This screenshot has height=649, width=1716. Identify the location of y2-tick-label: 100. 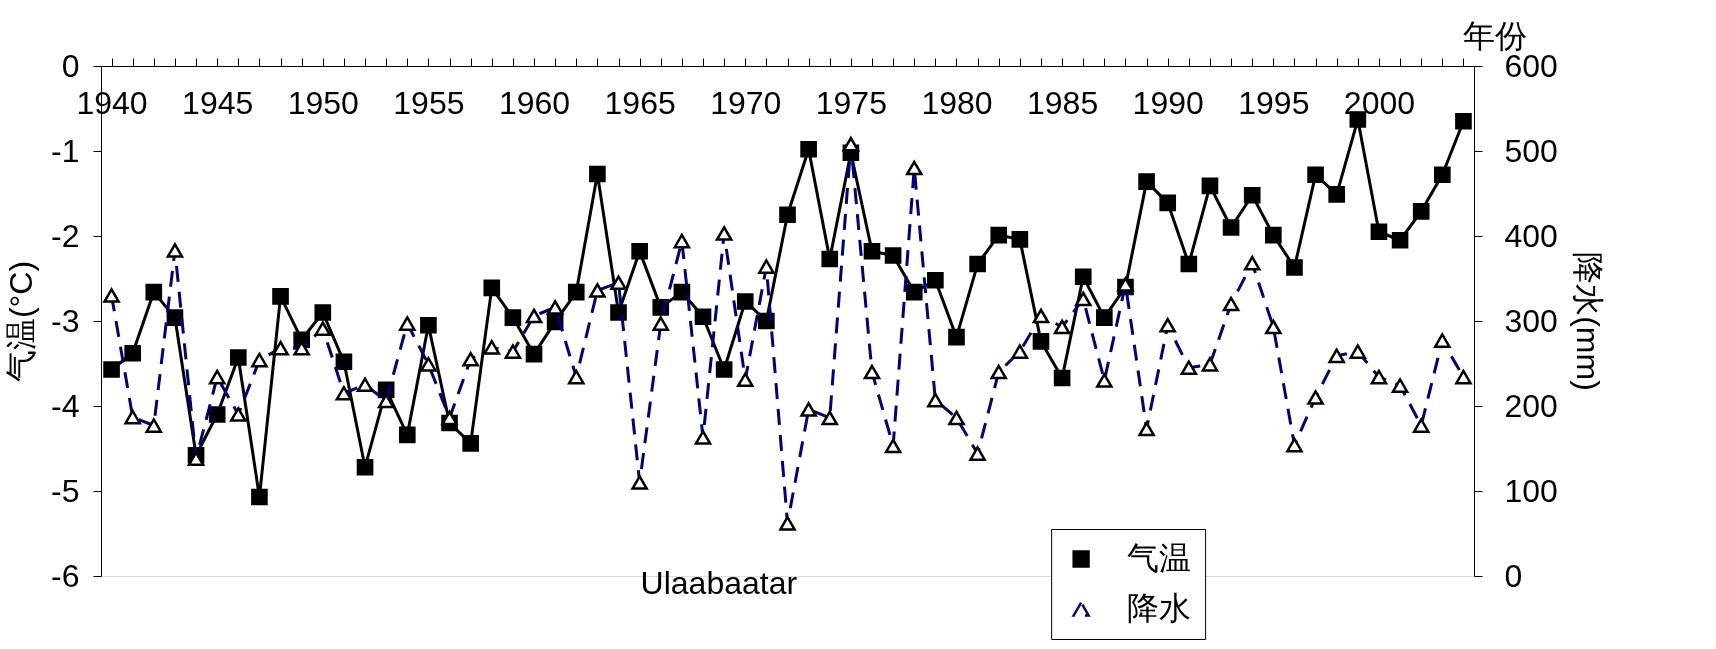
(1531, 490).